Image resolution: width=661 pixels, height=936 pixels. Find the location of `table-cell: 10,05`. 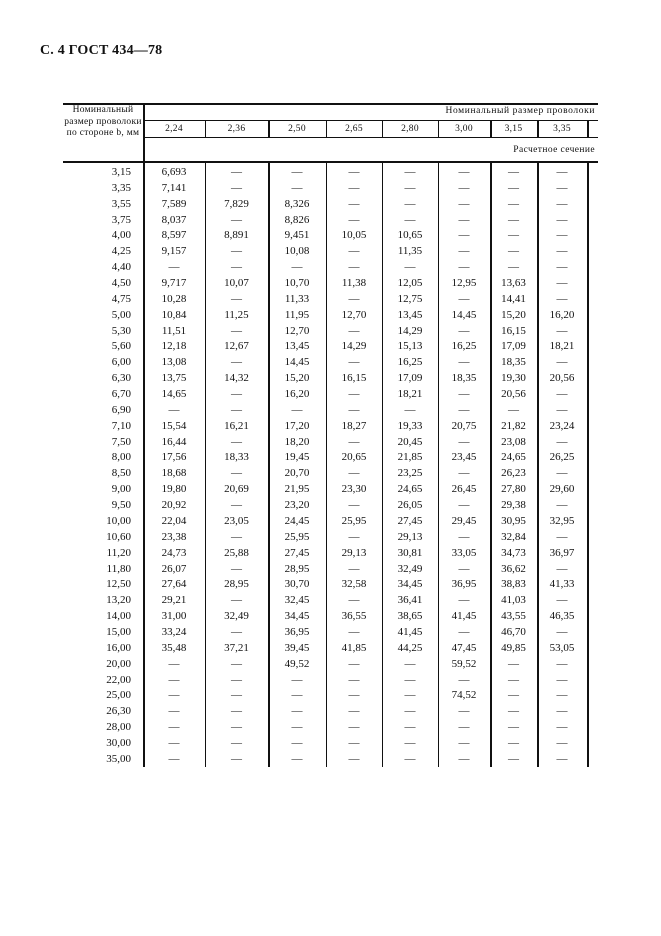

table-cell: 10,05 is located at coordinates (354, 235).